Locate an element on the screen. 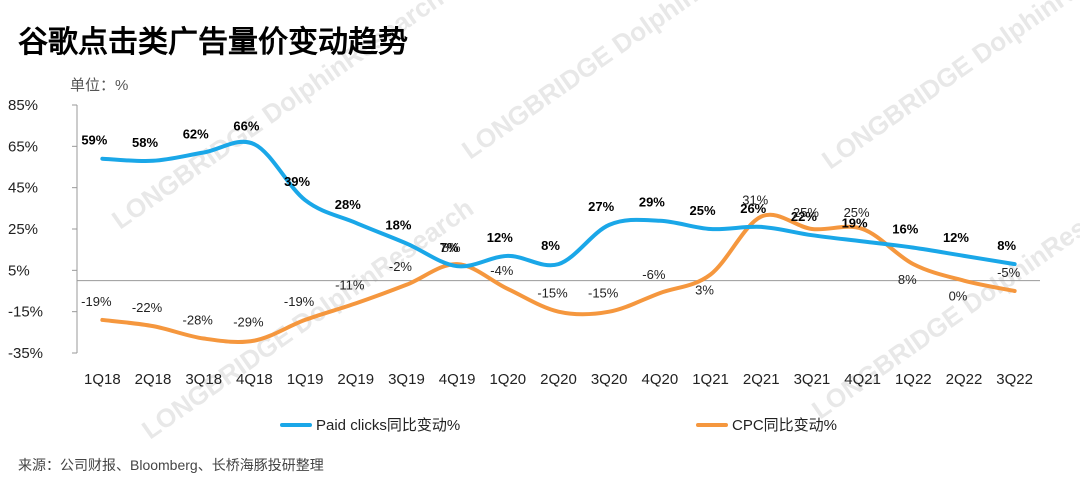 The image size is (1080, 480). x-tick-label: 1Q19 is located at coordinates (305, 379).